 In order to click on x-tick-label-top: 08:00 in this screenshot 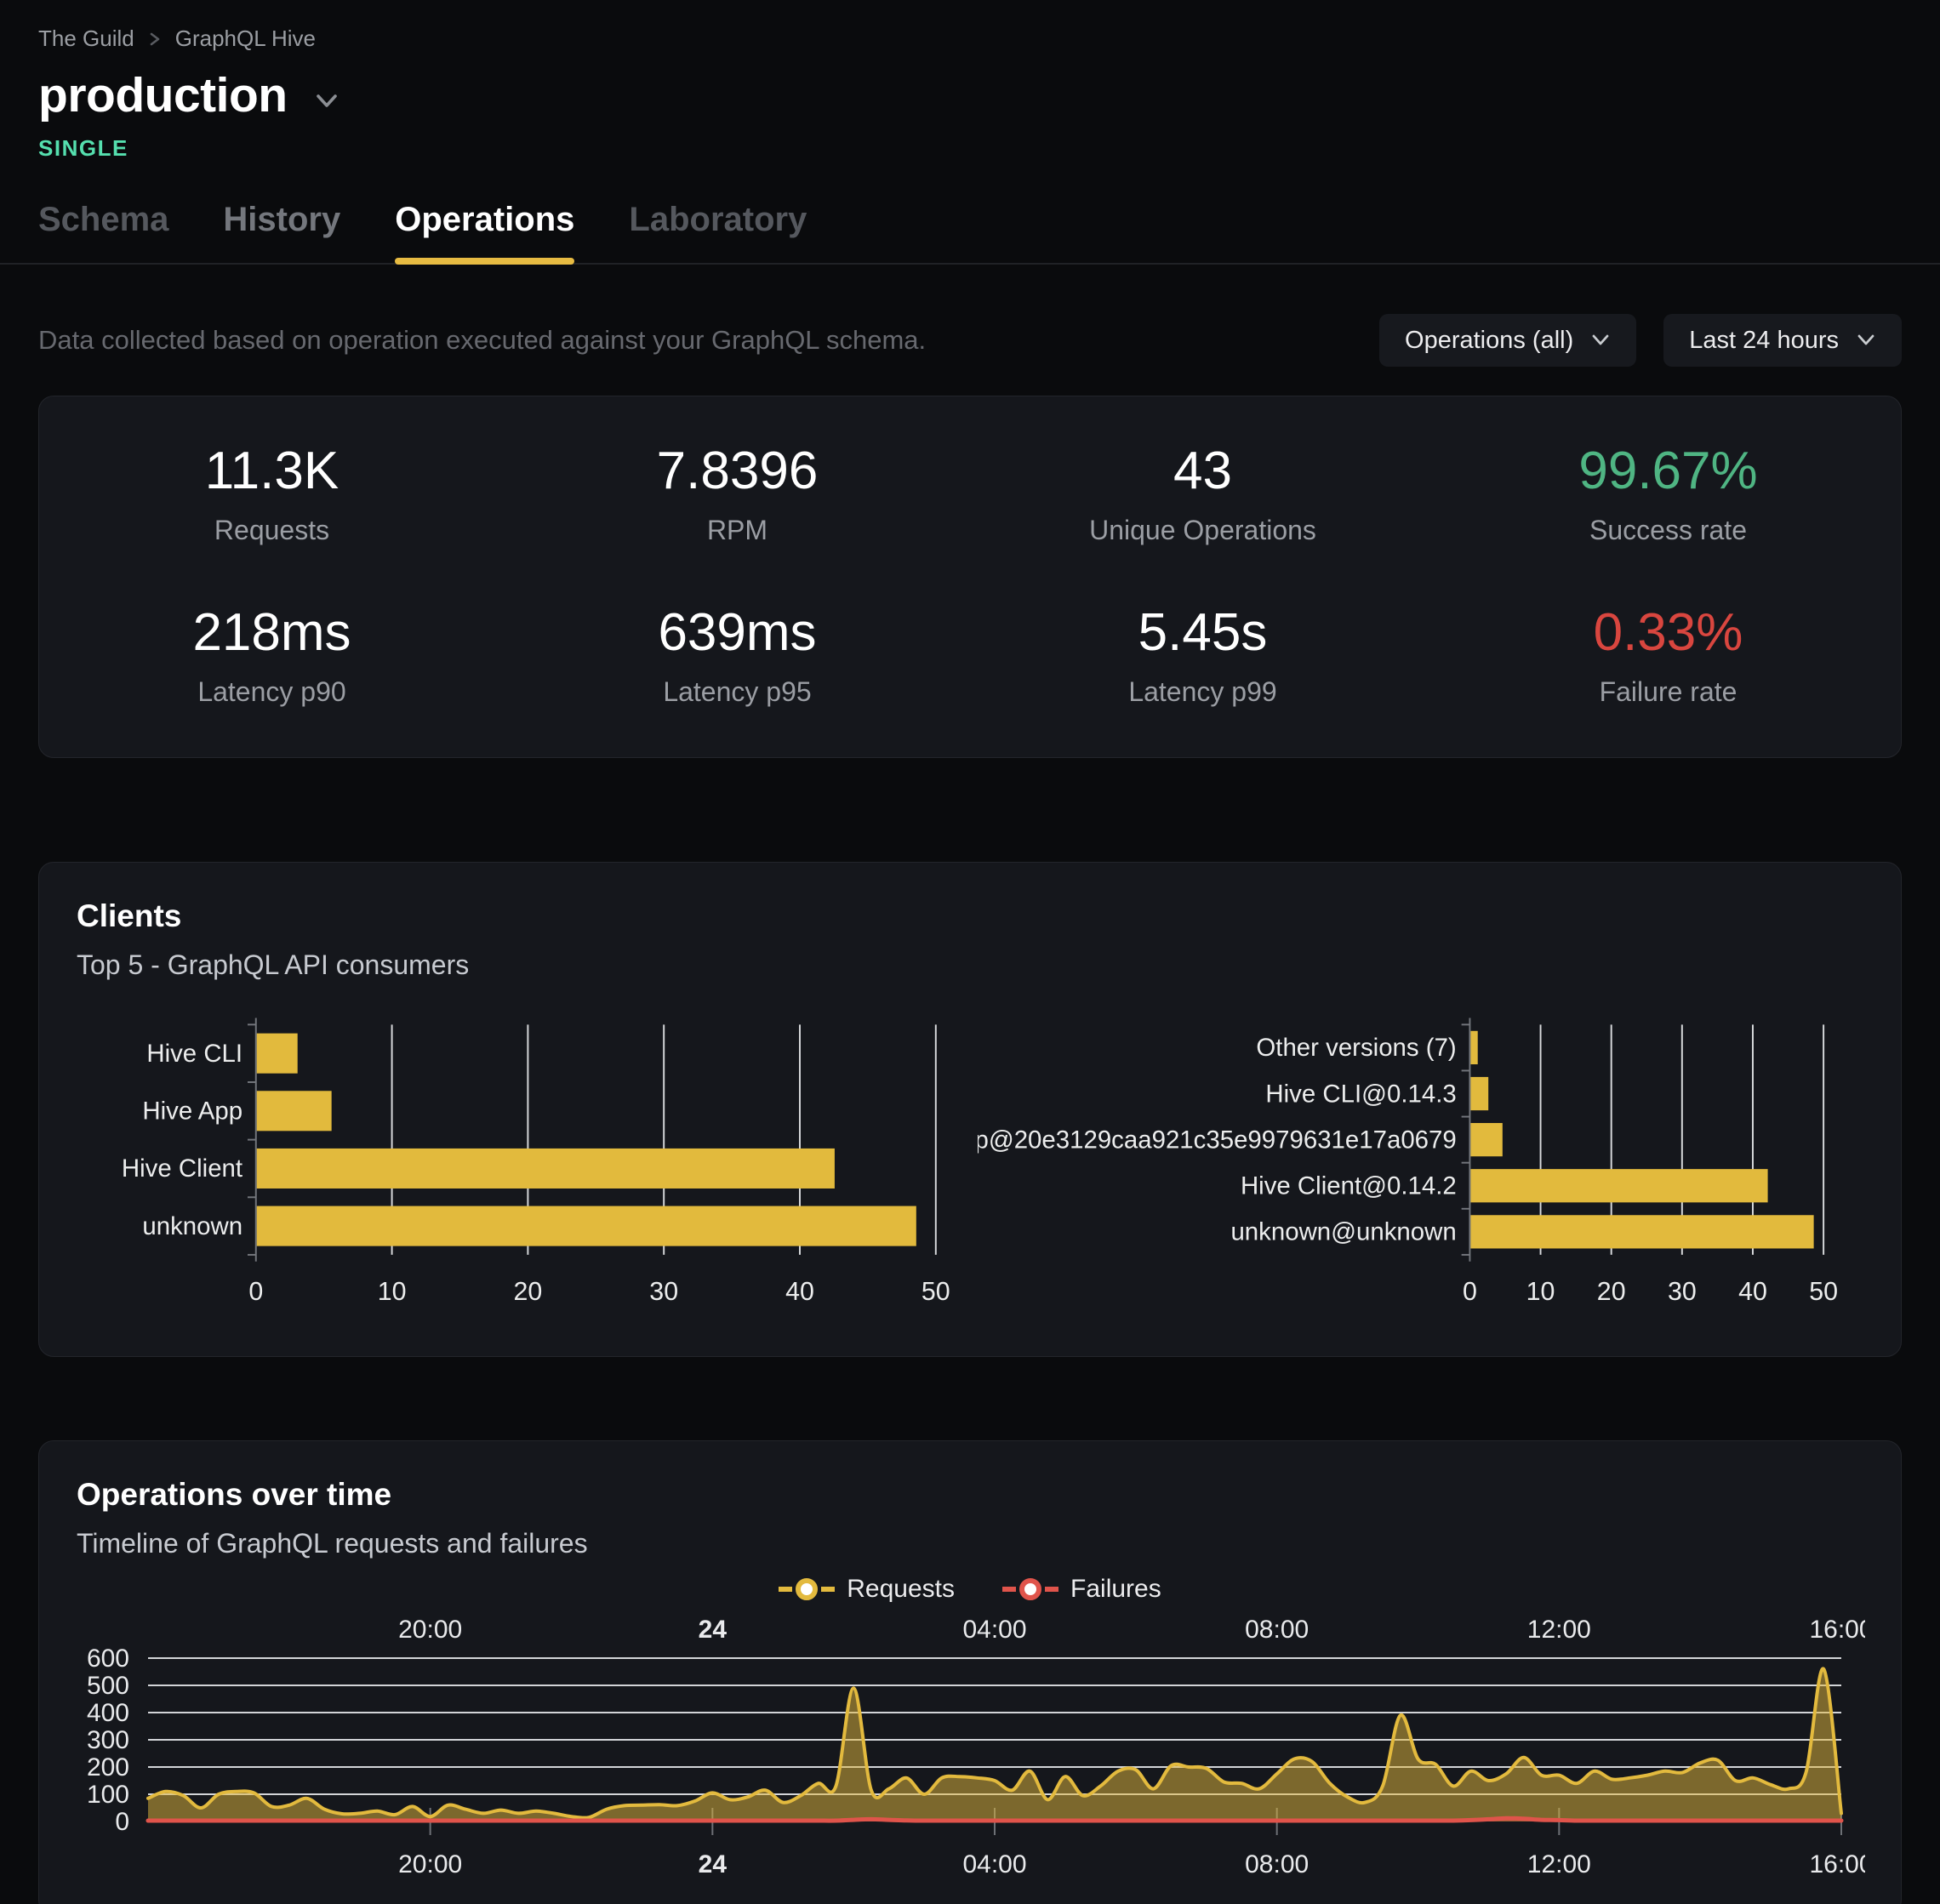, I will do `click(1277, 1631)`.